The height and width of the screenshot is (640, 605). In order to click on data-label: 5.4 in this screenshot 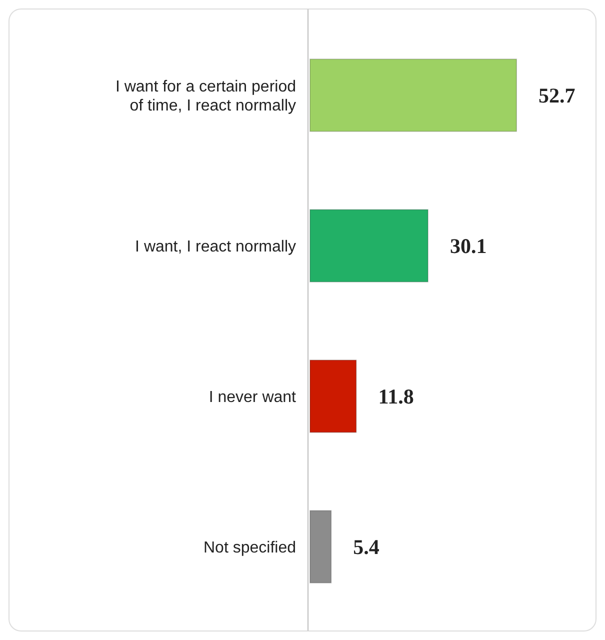, I will do `click(366, 547)`.